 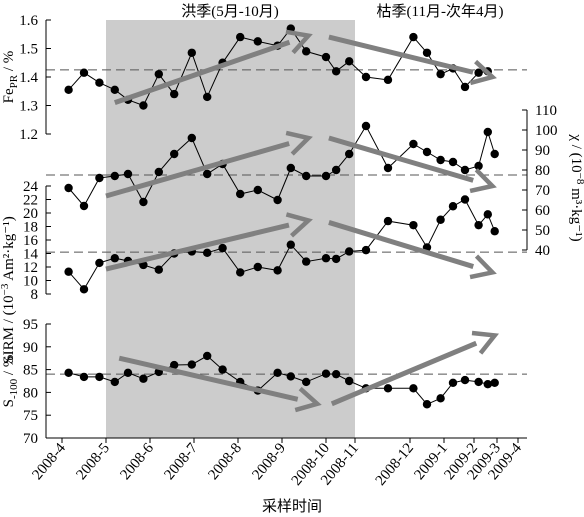 I want to click on FePR-ytick-label: 1.3, so click(x=28, y=107).